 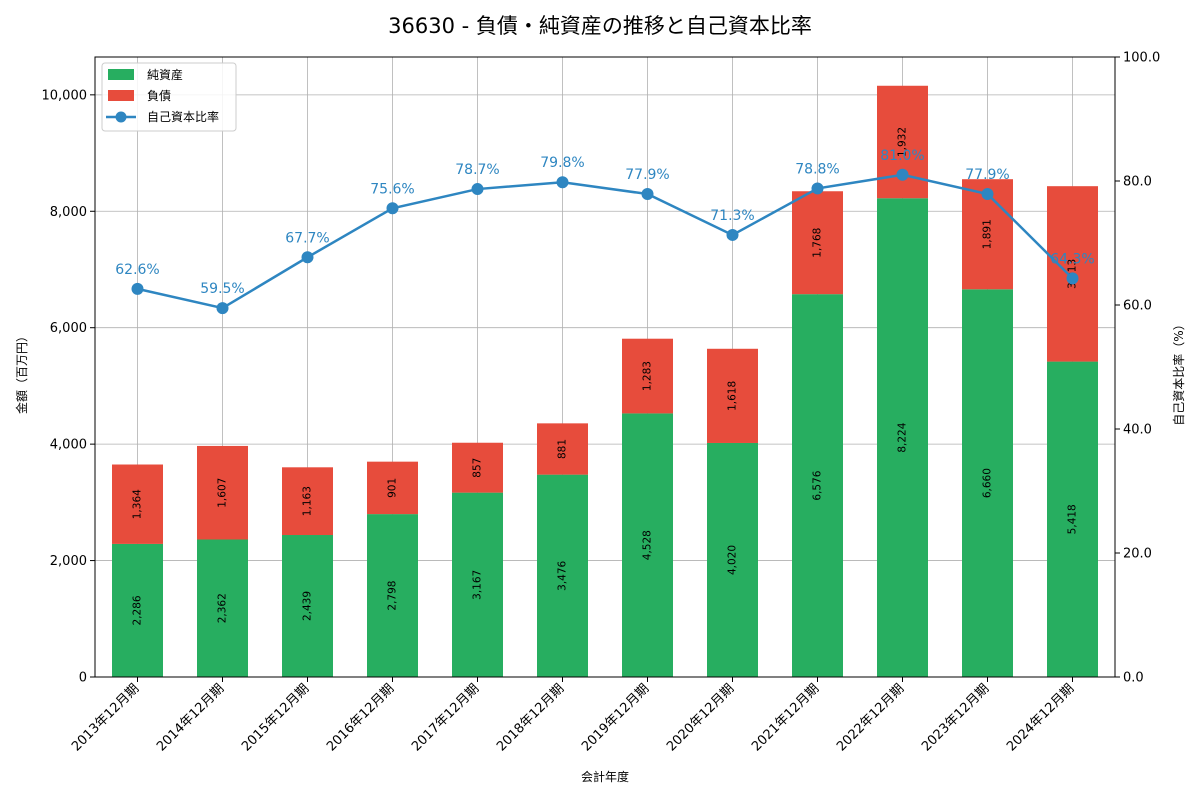 I want to click on bar-label-liabilities: 1,364, so click(x=138, y=504).